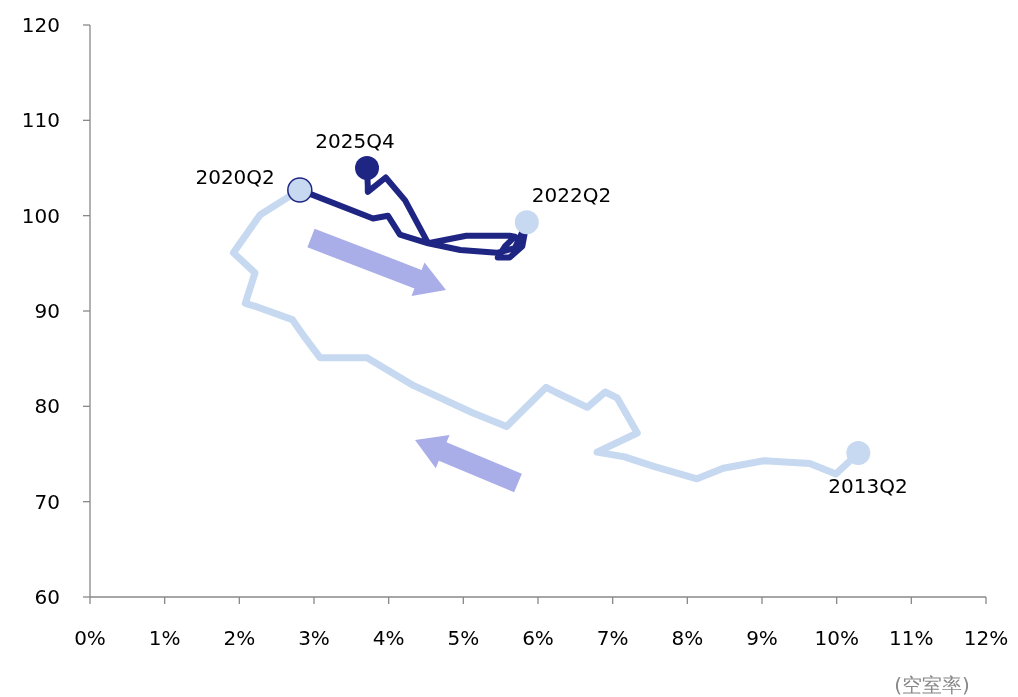 The width and height of the screenshot is (1018, 697). What do you see at coordinates (47, 501) in the screenshot?
I see `y-tick-label: 70` at bounding box center [47, 501].